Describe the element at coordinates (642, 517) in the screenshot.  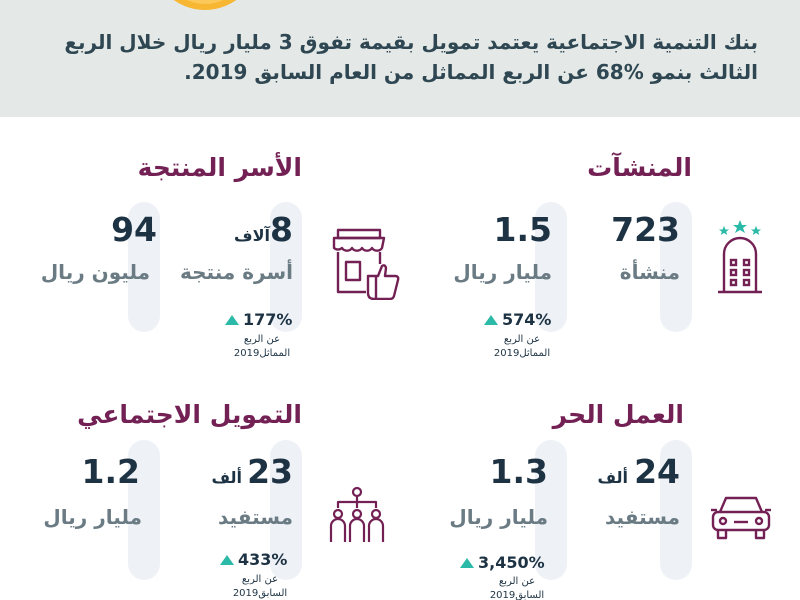
I see `freelance-count-label: مستفيد` at that location.